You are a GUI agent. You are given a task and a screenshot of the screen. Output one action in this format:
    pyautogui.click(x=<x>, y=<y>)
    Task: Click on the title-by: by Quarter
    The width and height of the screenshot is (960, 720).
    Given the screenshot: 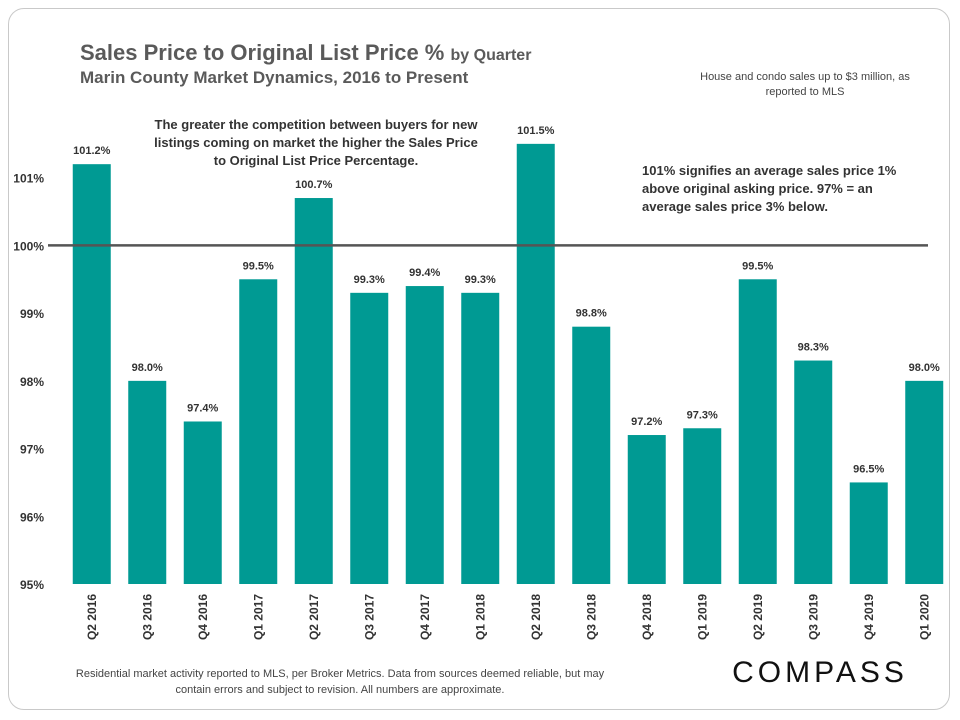 What is the action you would take?
    pyautogui.click(x=491, y=55)
    